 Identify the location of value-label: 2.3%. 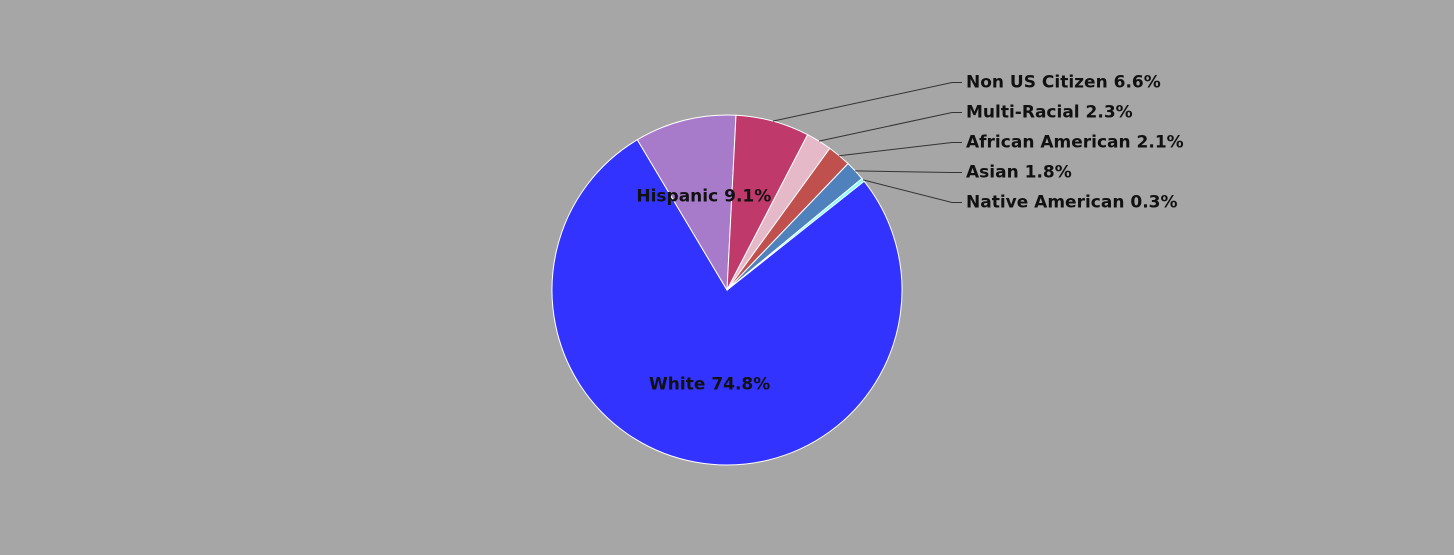
(1109, 113).